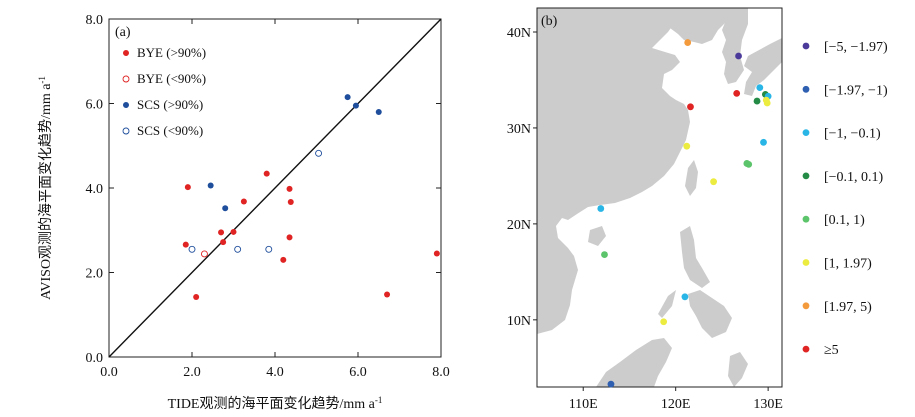 This screenshot has height=417, width=915. Describe the element at coordinates (95, 105) in the screenshot. I see `y-tick-label: 6.0` at that location.